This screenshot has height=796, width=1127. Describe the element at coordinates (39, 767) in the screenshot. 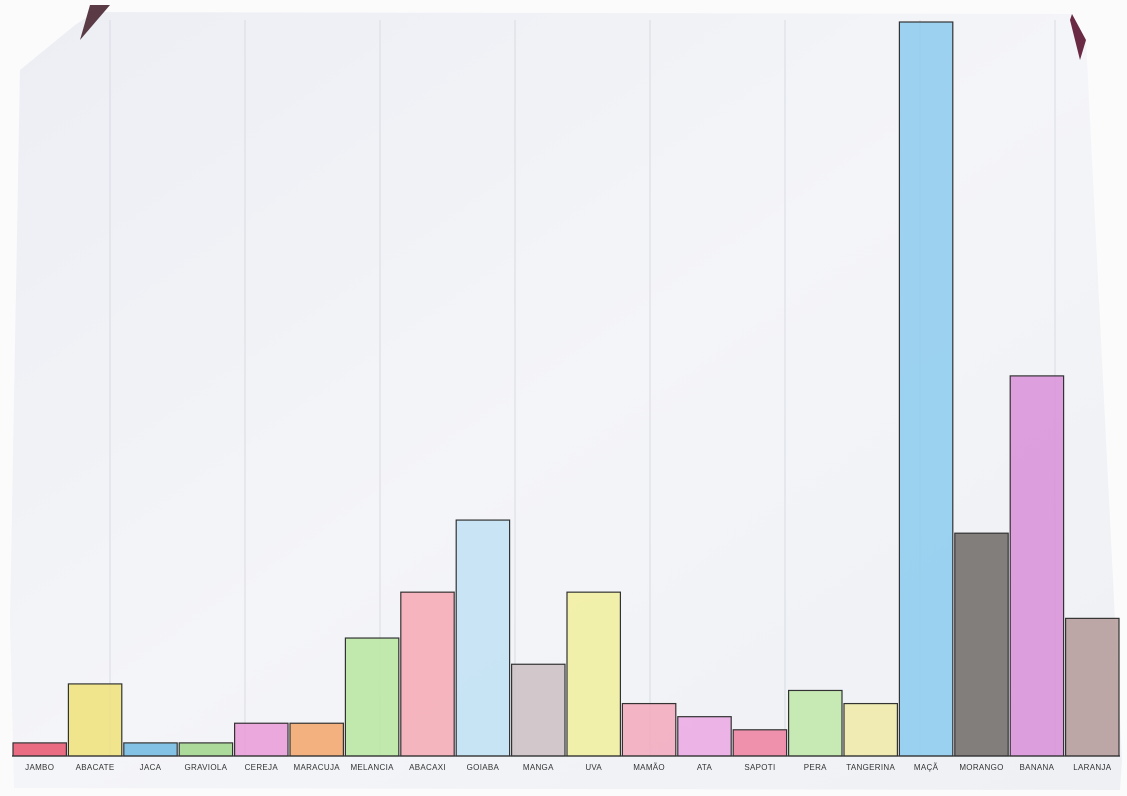

I see `x-tick-label: JAMBO` at that location.